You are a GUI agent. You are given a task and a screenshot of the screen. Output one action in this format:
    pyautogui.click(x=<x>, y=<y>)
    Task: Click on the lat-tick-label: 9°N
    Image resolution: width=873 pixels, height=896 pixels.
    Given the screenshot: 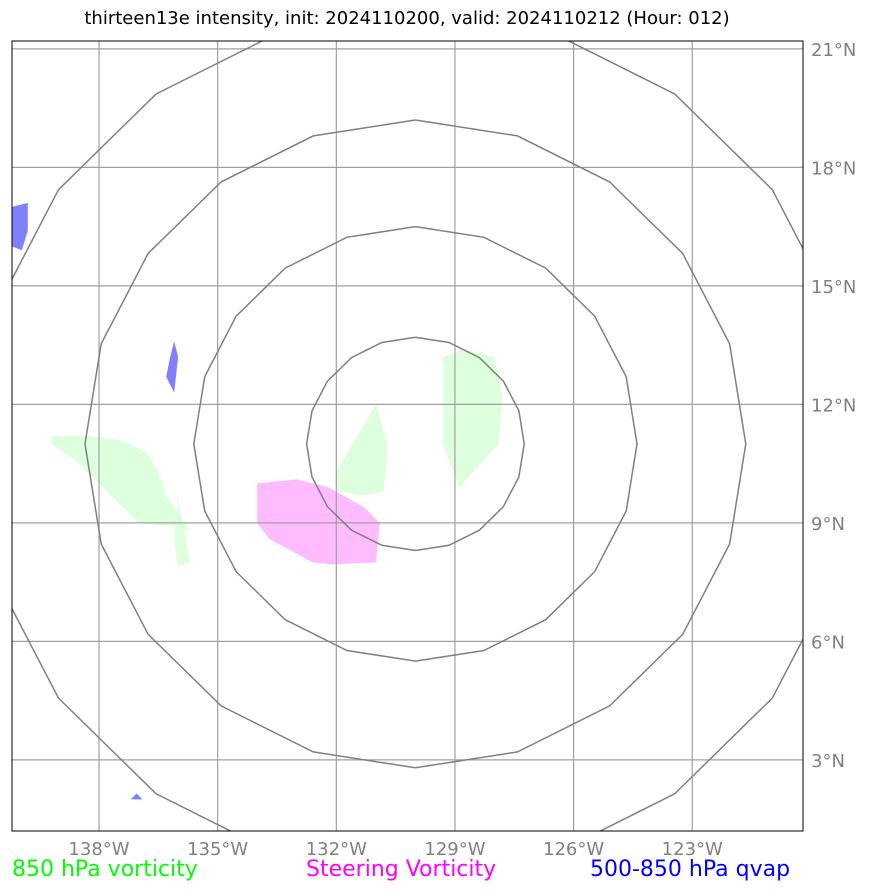 What is the action you would take?
    pyautogui.click(x=828, y=524)
    